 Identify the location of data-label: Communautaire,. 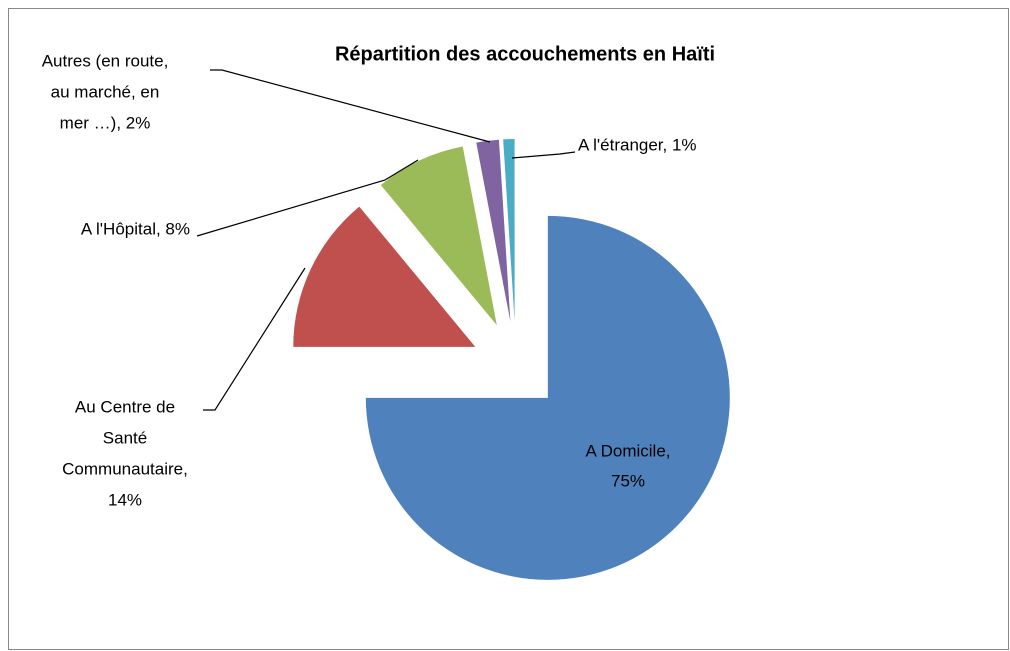
(125, 468).